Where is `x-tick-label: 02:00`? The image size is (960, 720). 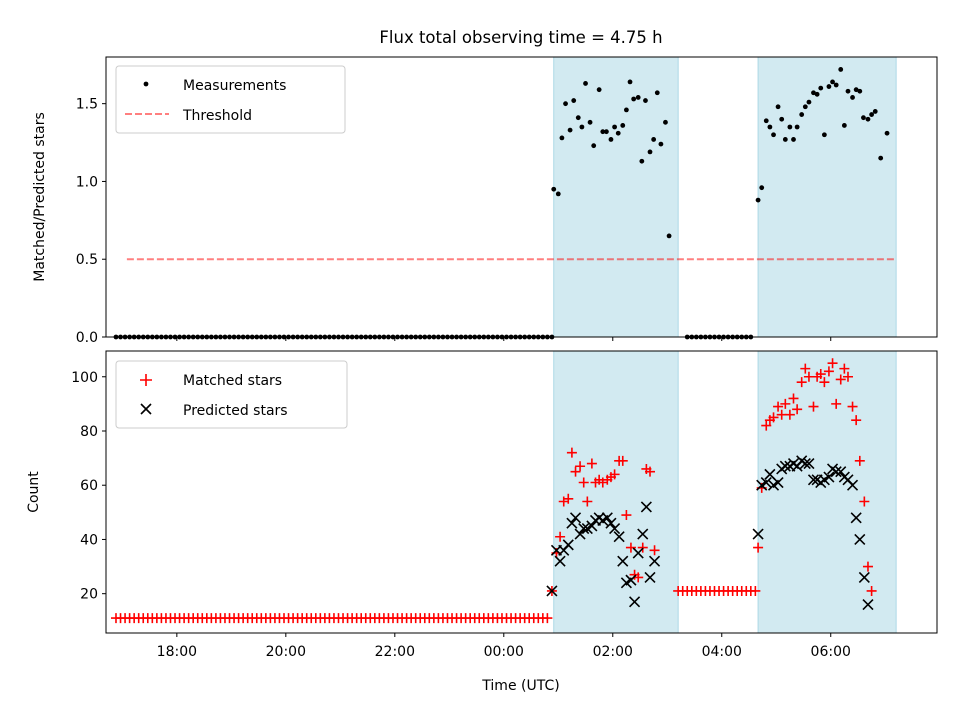
x-tick-label: 02:00 is located at coordinates (613, 652).